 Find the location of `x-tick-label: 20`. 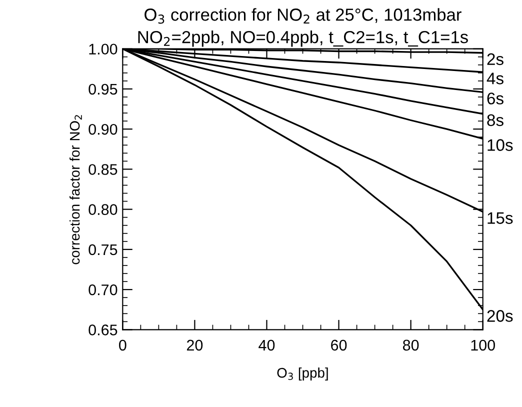

x-tick-label: 20 is located at coordinates (194, 345).